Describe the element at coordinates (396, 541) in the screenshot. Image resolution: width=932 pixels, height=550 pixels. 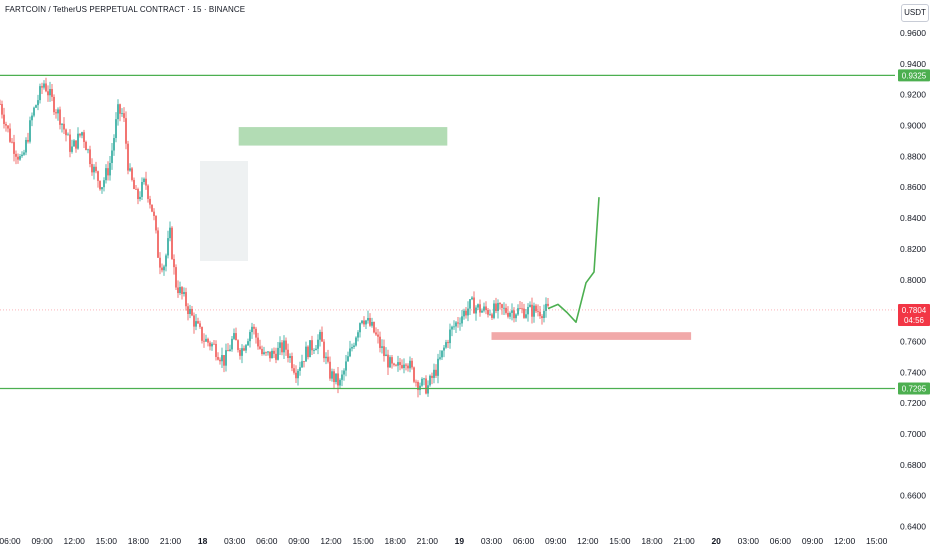
I see `x-tick-label: 18:00` at that location.